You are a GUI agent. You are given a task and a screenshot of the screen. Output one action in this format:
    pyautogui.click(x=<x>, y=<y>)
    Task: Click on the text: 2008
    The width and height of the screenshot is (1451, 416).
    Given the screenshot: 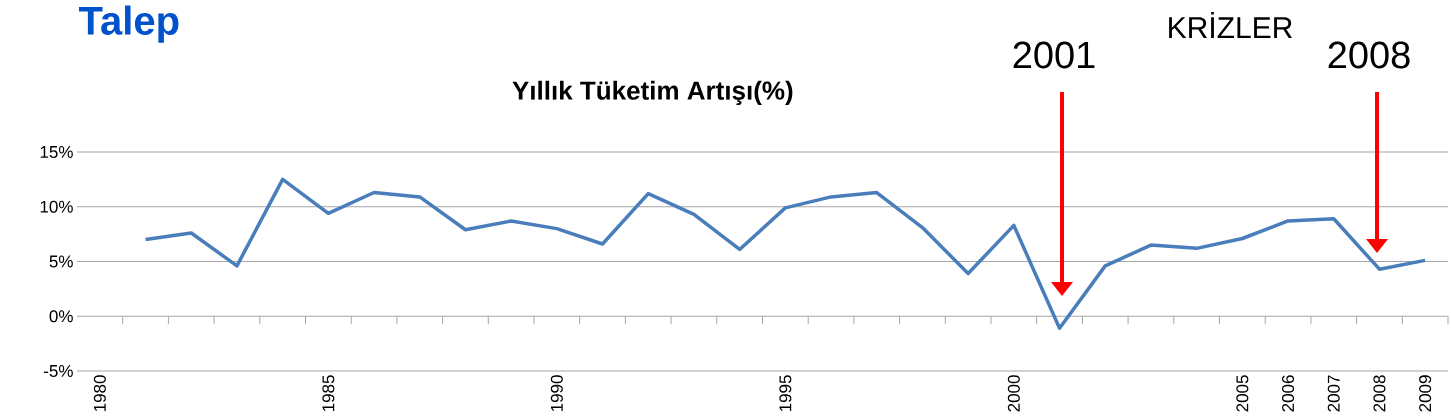 What is the action you would take?
    pyautogui.click(x=1369, y=55)
    